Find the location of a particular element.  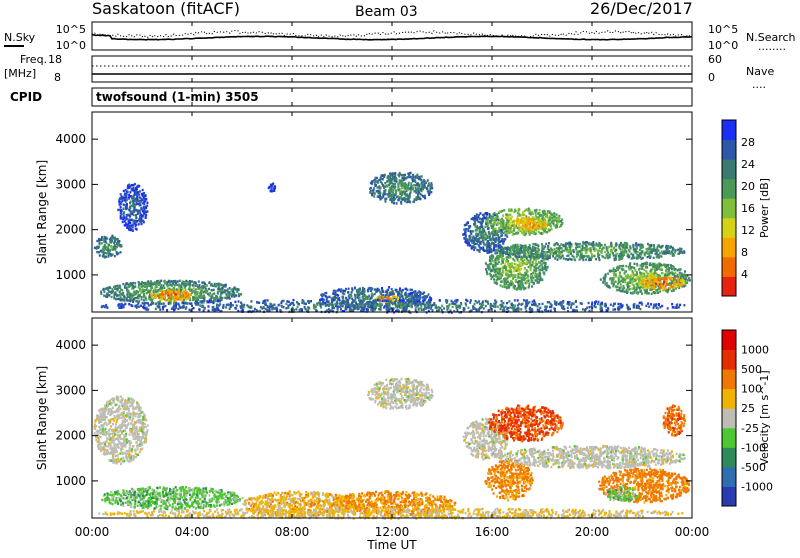

noise-panel-frame is located at coordinates (392, 36).